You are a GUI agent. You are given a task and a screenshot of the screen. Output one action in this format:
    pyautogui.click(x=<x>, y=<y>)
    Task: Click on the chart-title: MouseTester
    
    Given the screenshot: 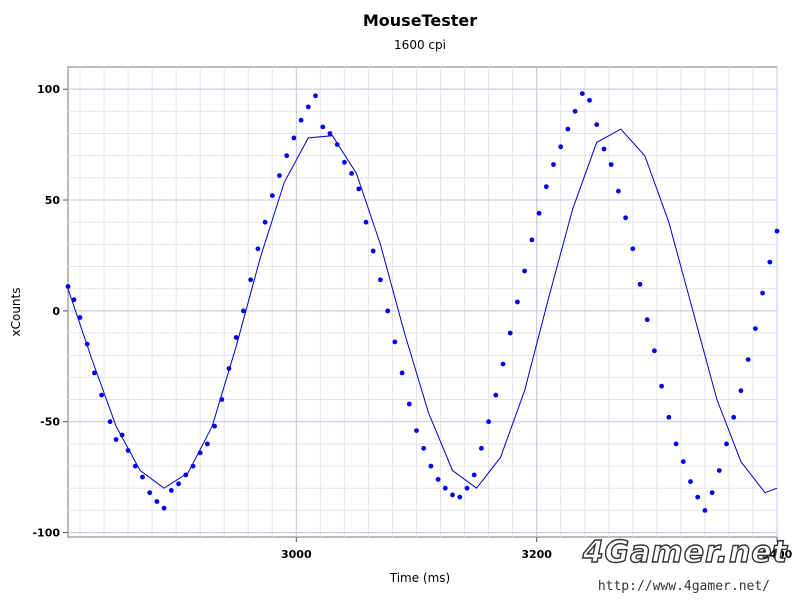 What is the action you would take?
    pyautogui.click(x=420, y=20)
    